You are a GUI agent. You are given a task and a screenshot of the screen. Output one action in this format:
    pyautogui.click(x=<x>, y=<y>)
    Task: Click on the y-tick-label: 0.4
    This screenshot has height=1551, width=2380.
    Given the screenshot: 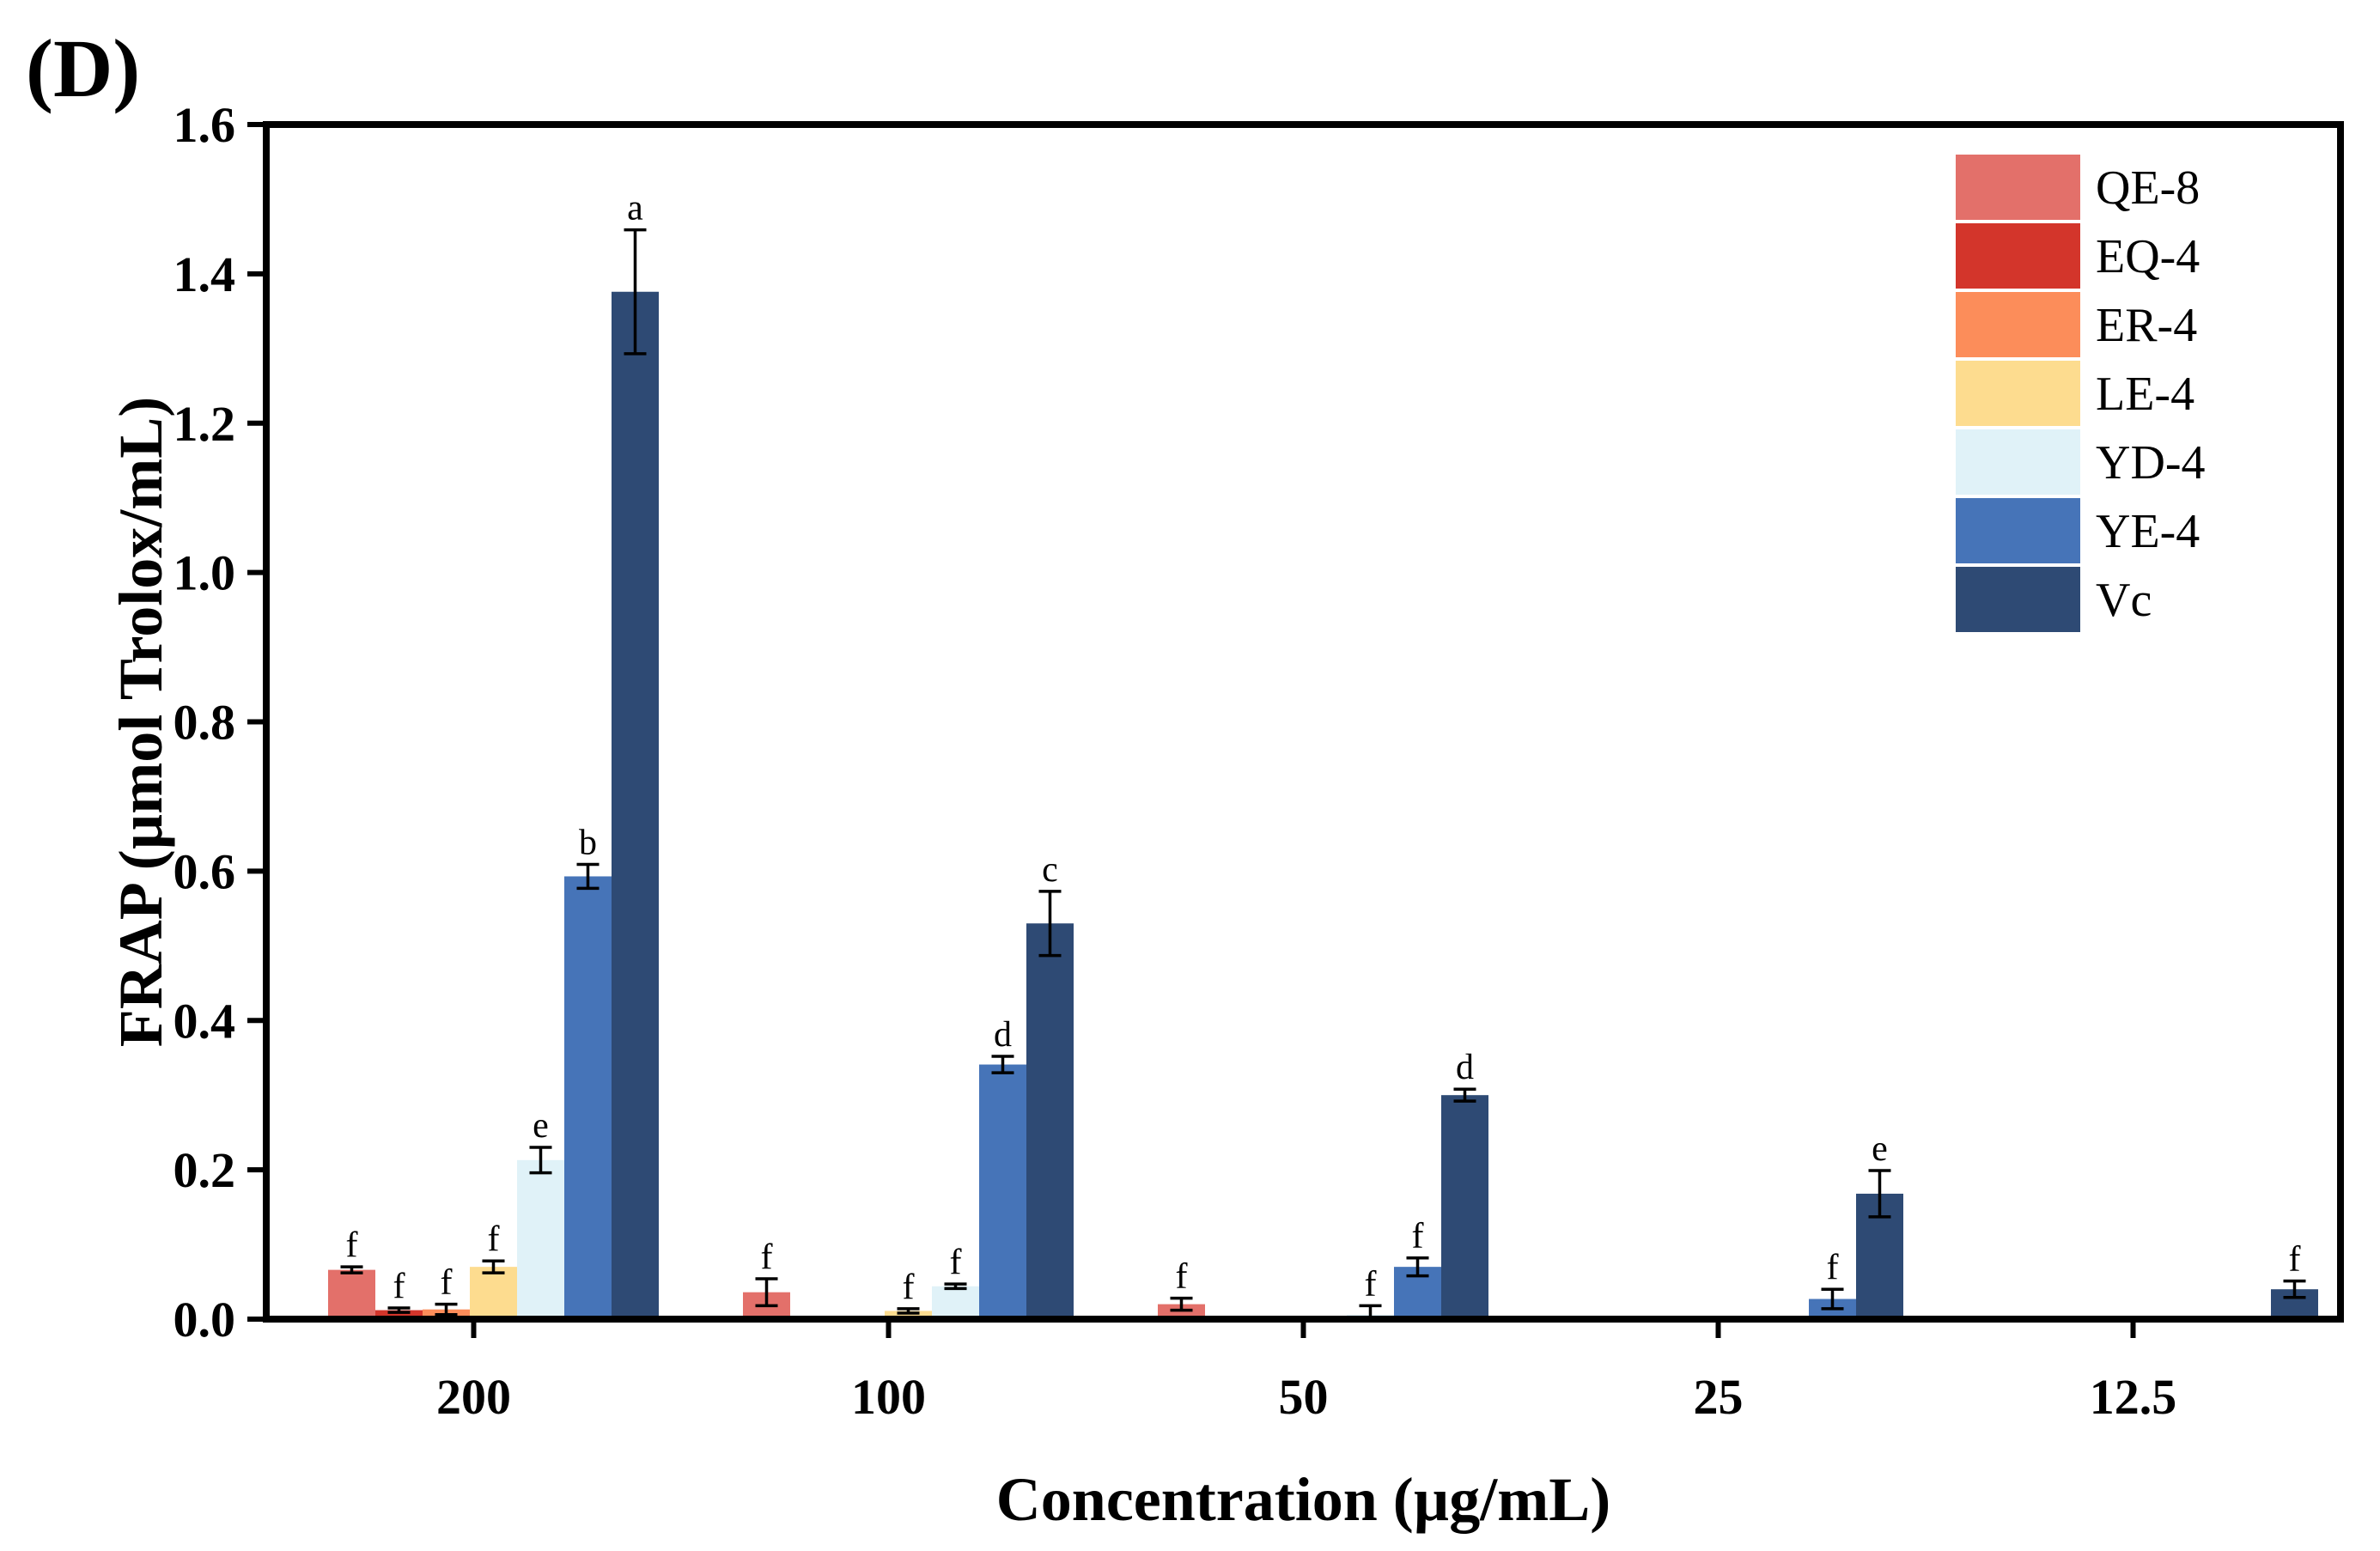 What is the action you would take?
    pyautogui.click(x=205, y=1021)
    